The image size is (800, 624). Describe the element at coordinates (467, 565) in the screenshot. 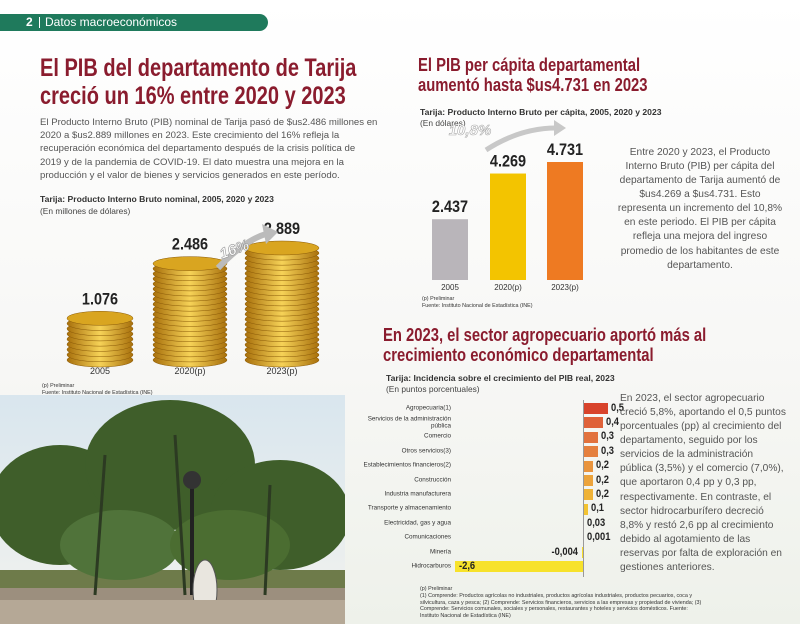

I see `value-label: -2,6` at that location.